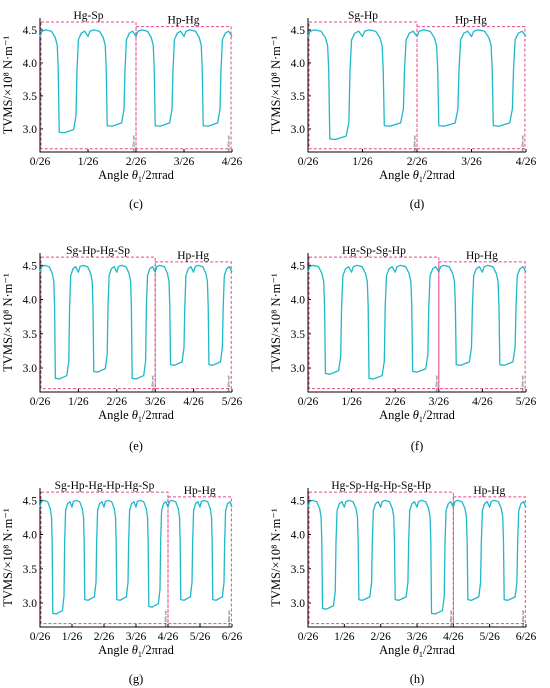 This screenshot has width=550, height=688. I want to click on panel-d-boundary-note: the 26th rad, so click(415, 143).